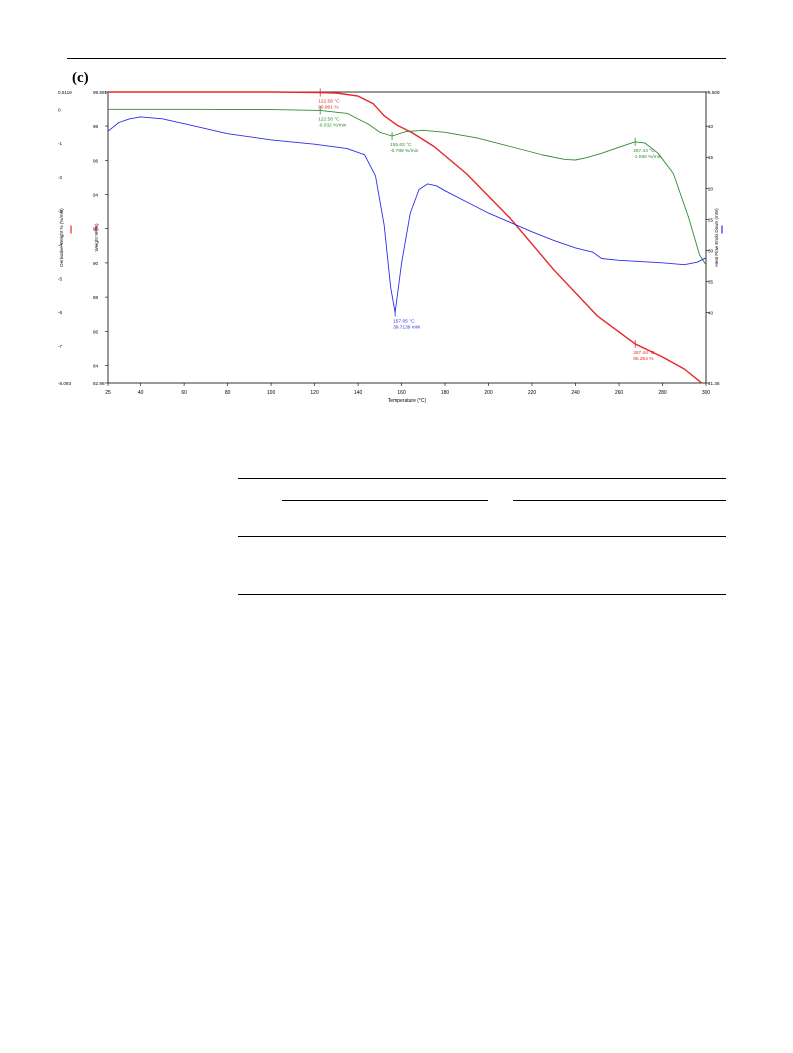 The image size is (793, 1053). Describe the element at coordinates (711, 312) in the screenshot. I see `y-right-tick-label: 40` at that location.